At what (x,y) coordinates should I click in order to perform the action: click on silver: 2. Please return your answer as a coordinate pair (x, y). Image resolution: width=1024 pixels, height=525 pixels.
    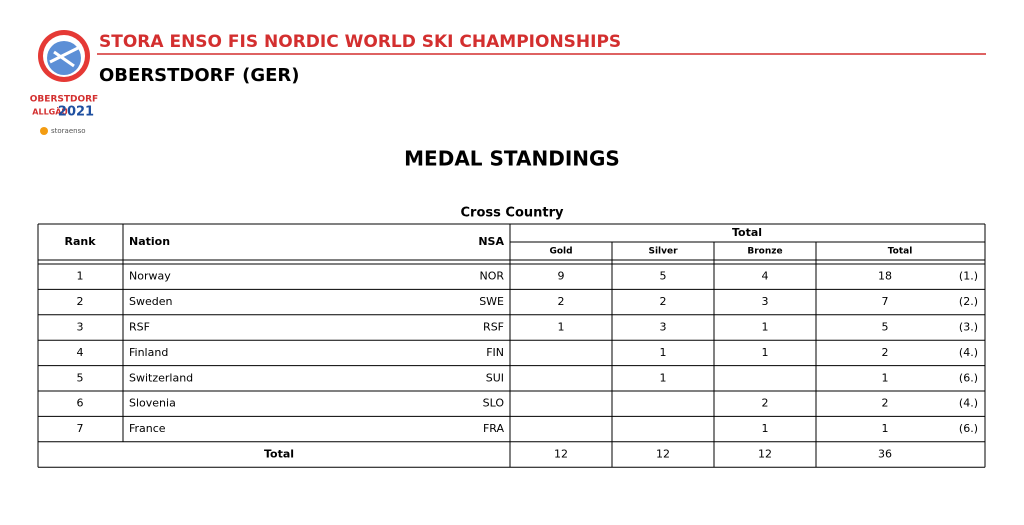
    Looking at the image, I should click on (663, 301).